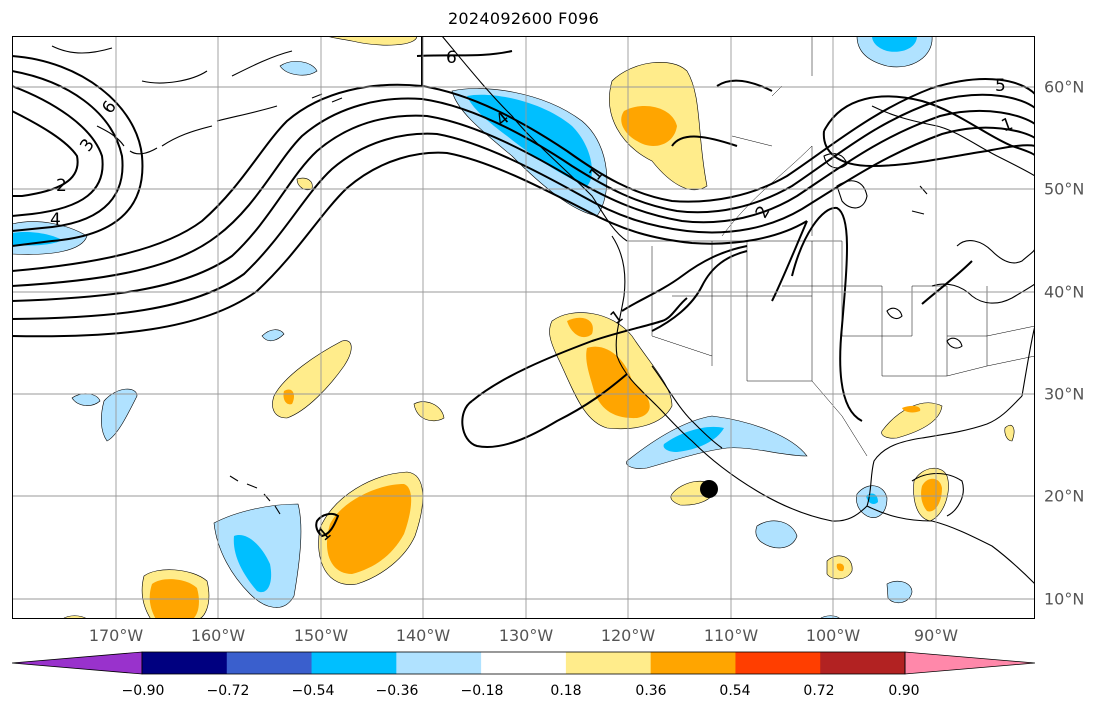  I want to click on lon-label: 140°W, so click(423, 635).